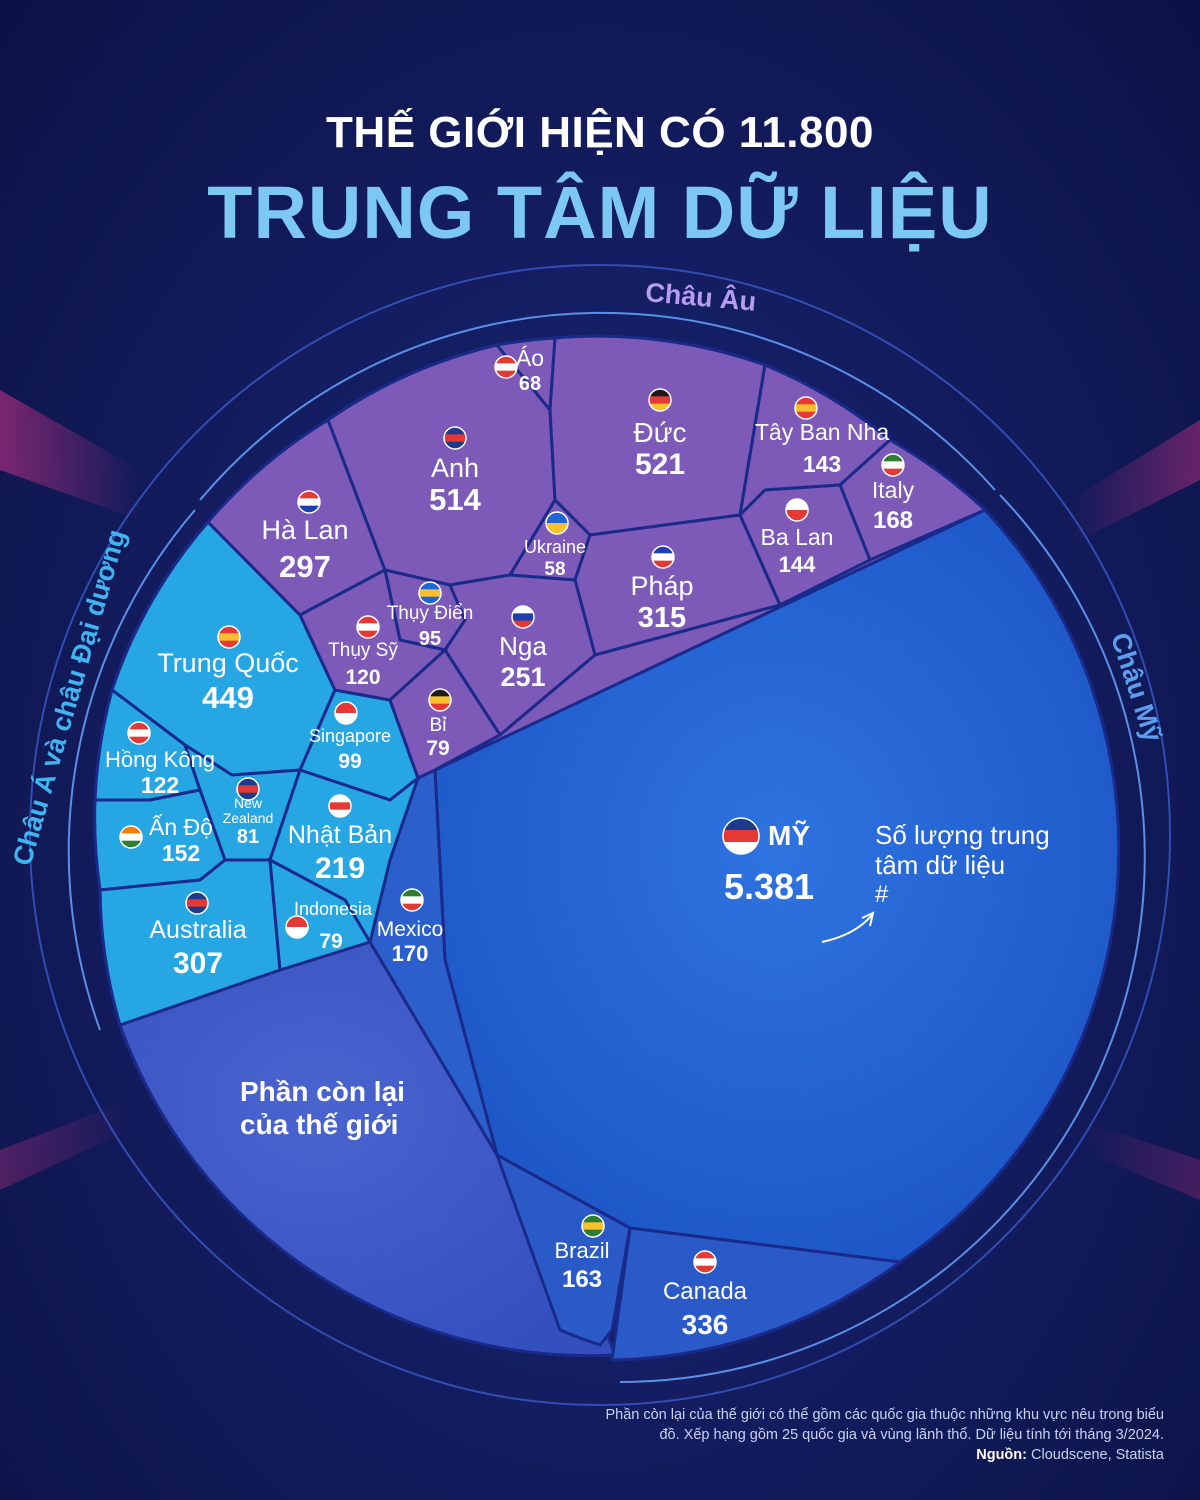 Image resolution: width=1200 pixels, height=1500 pixels. Describe the element at coordinates (1001, 1455) in the screenshot. I see `source-label: Nguồn:` at that location.